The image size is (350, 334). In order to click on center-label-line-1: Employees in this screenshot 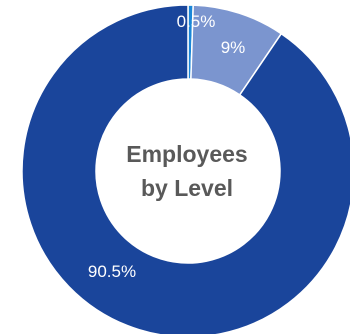, I will do `click(186, 154)`.